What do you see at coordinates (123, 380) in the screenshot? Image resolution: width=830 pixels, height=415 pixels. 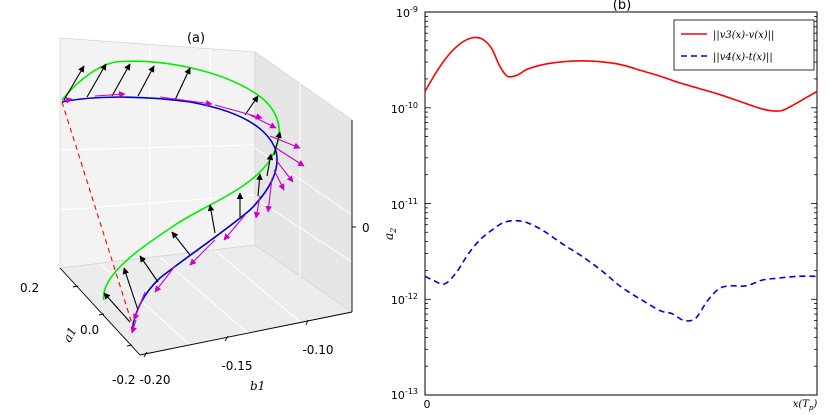 I see `y-tick-label: -0.2` at bounding box center [123, 380].